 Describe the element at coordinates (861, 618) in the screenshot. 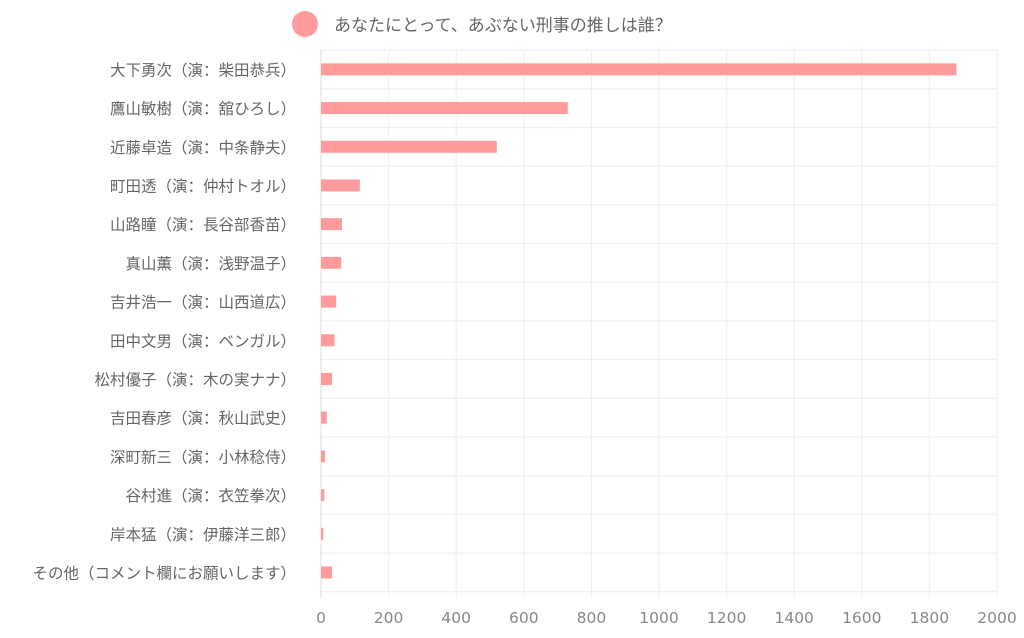

I see `x-tick-label: 1600` at that location.